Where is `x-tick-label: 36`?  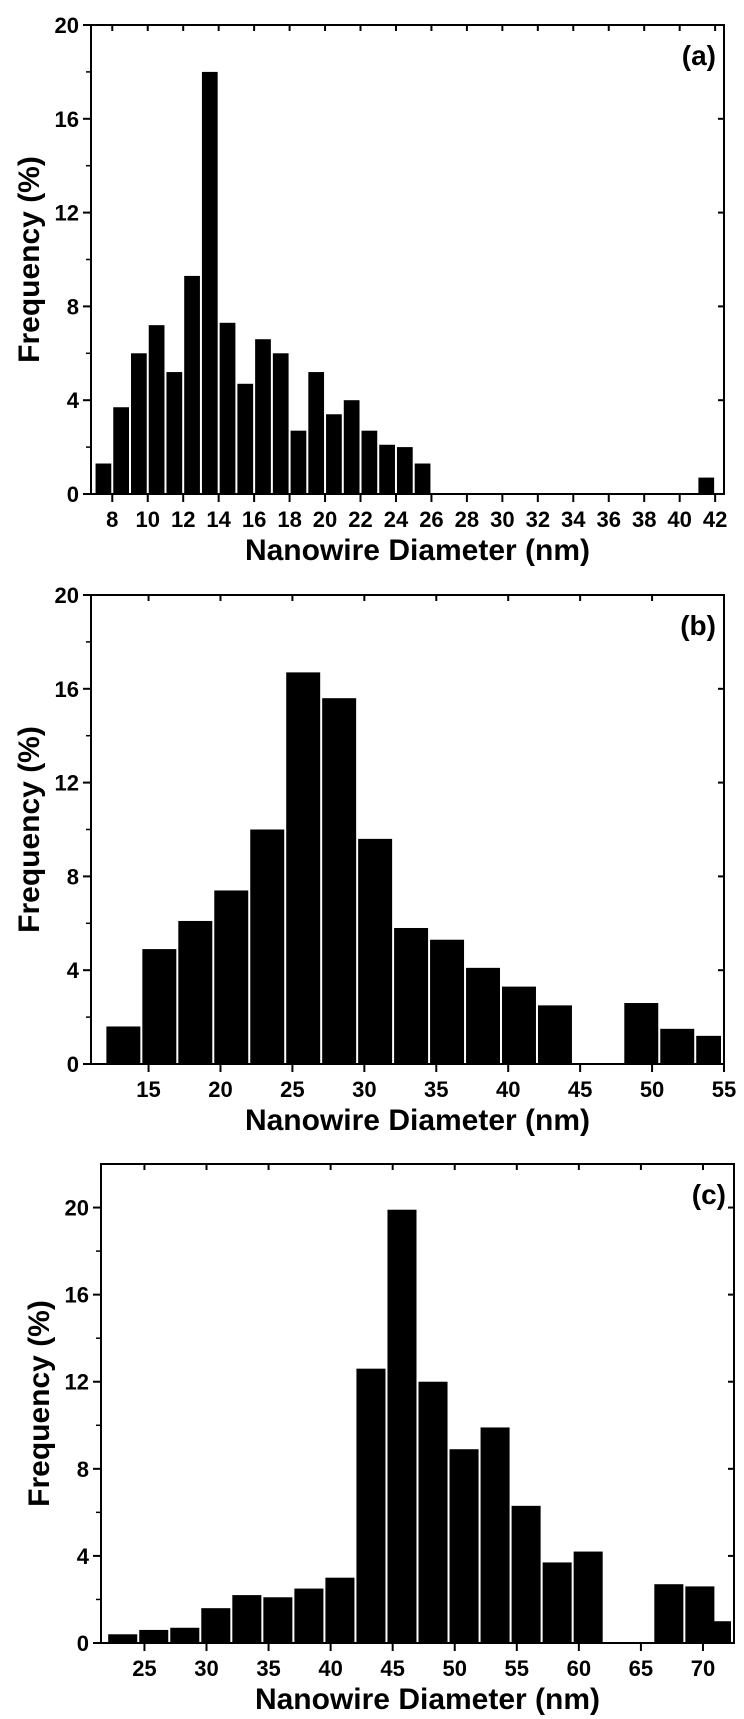 x-tick-label: 36 is located at coordinates (609, 519).